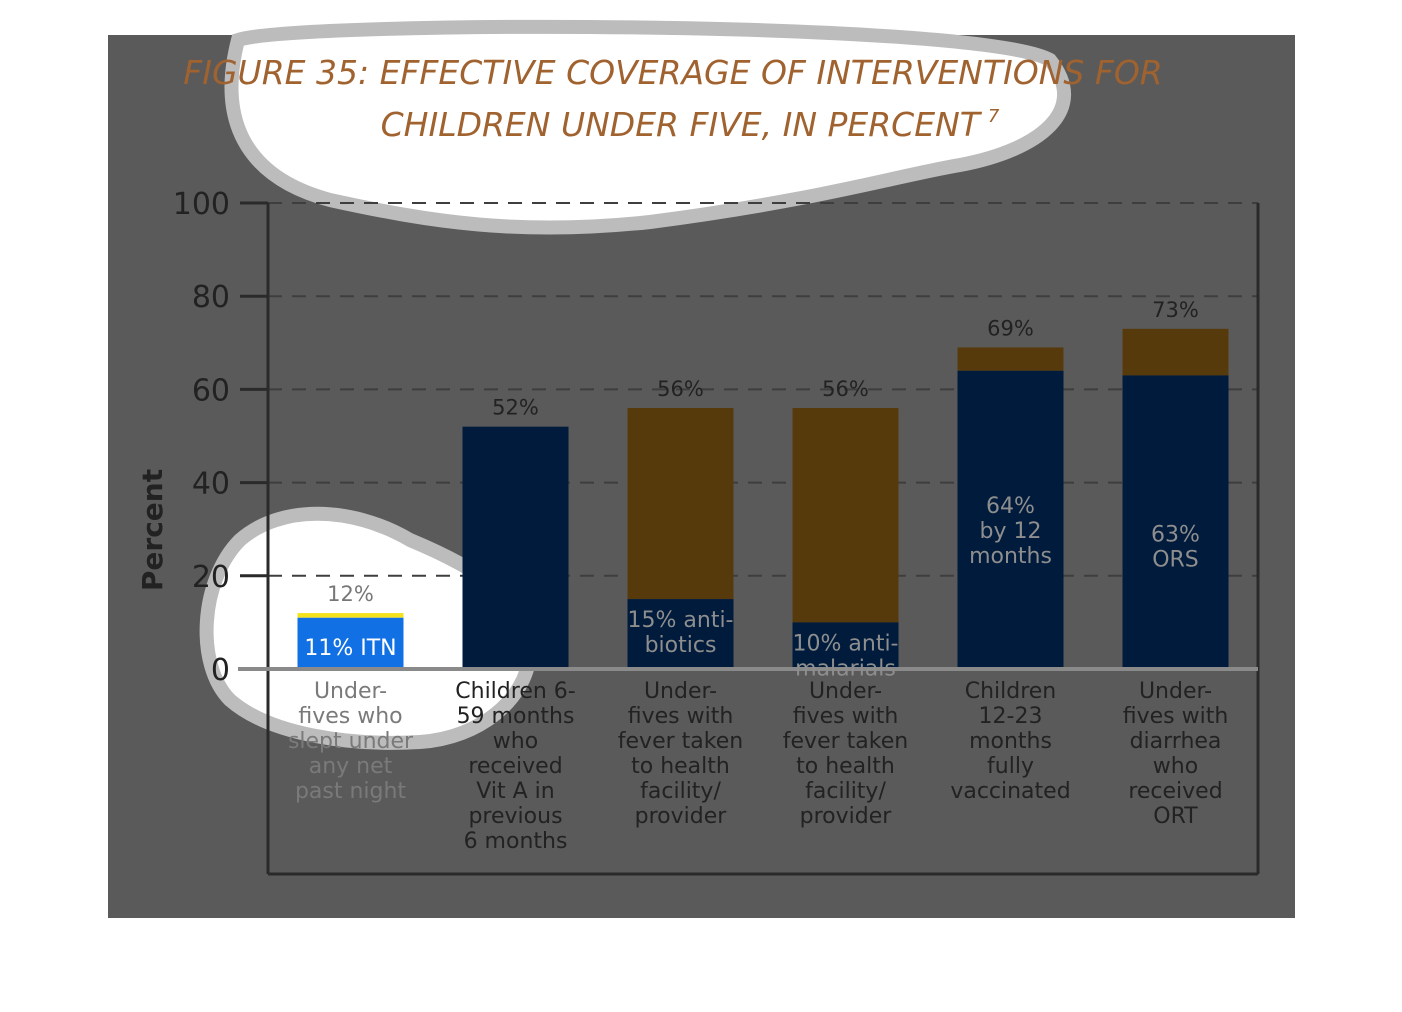 Image resolution: width=1402 pixels, height=1012 pixels. What do you see at coordinates (994, 116) in the screenshot?
I see `title-footnote: 7` at bounding box center [994, 116].